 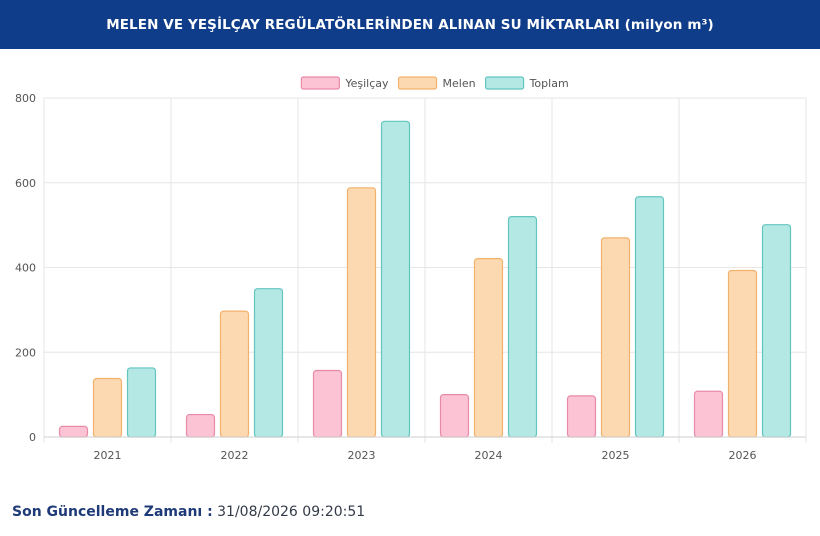 What do you see at coordinates (742, 353) in the screenshot?
I see `bar-melen-2026` at bounding box center [742, 353].